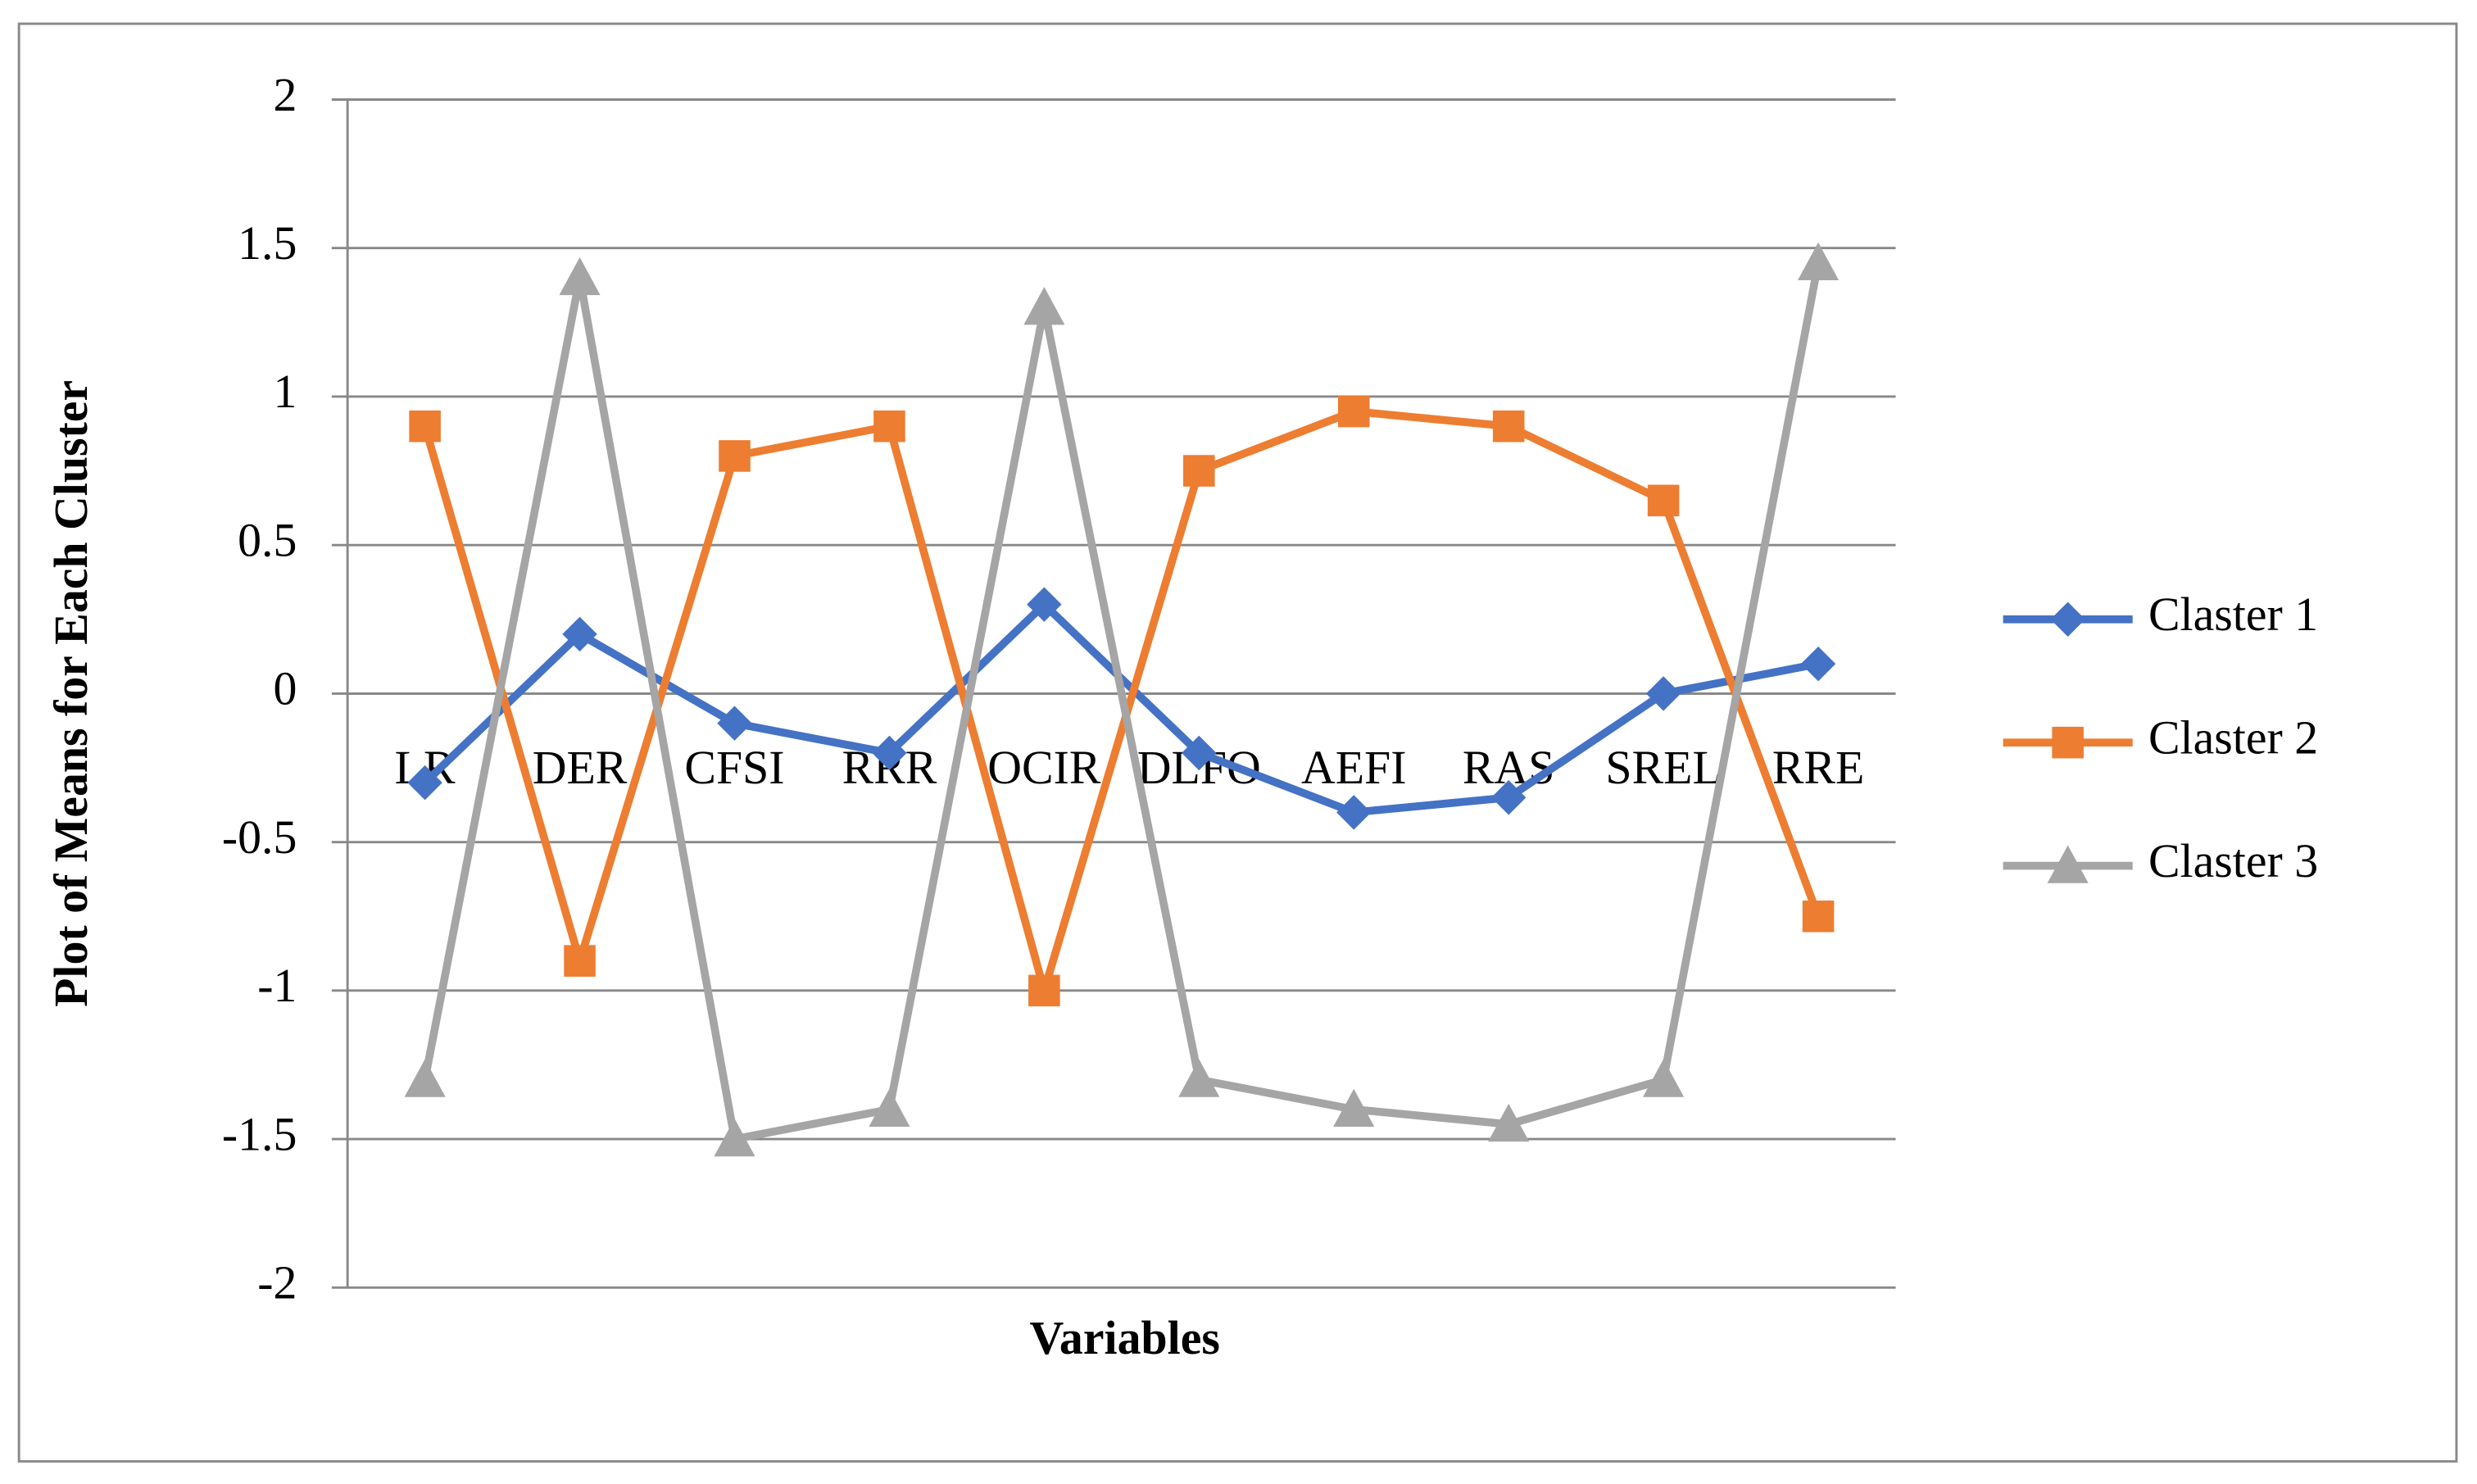 Image resolution: width=2477 pixels, height=1484 pixels. I want to click on legend-label: Claster 1, so click(2233, 614).